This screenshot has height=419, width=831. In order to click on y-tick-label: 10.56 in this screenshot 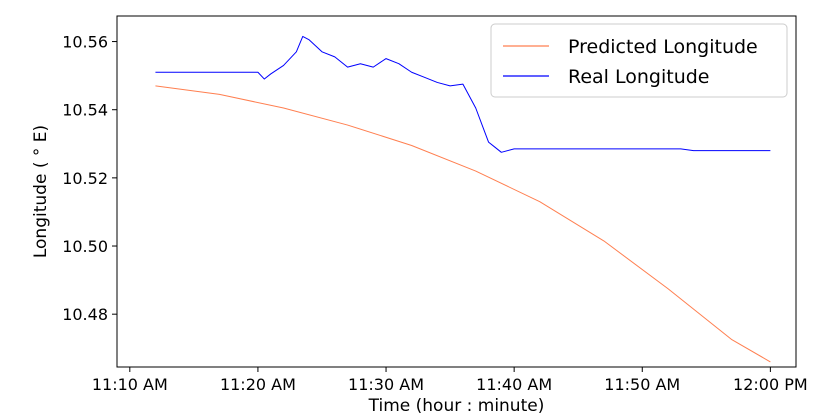, I will do `click(85, 42)`.